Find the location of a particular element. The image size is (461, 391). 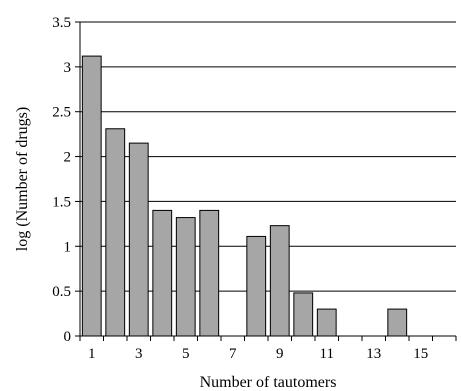

x-tick-label-4: 9 is located at coordinates (280, 354).